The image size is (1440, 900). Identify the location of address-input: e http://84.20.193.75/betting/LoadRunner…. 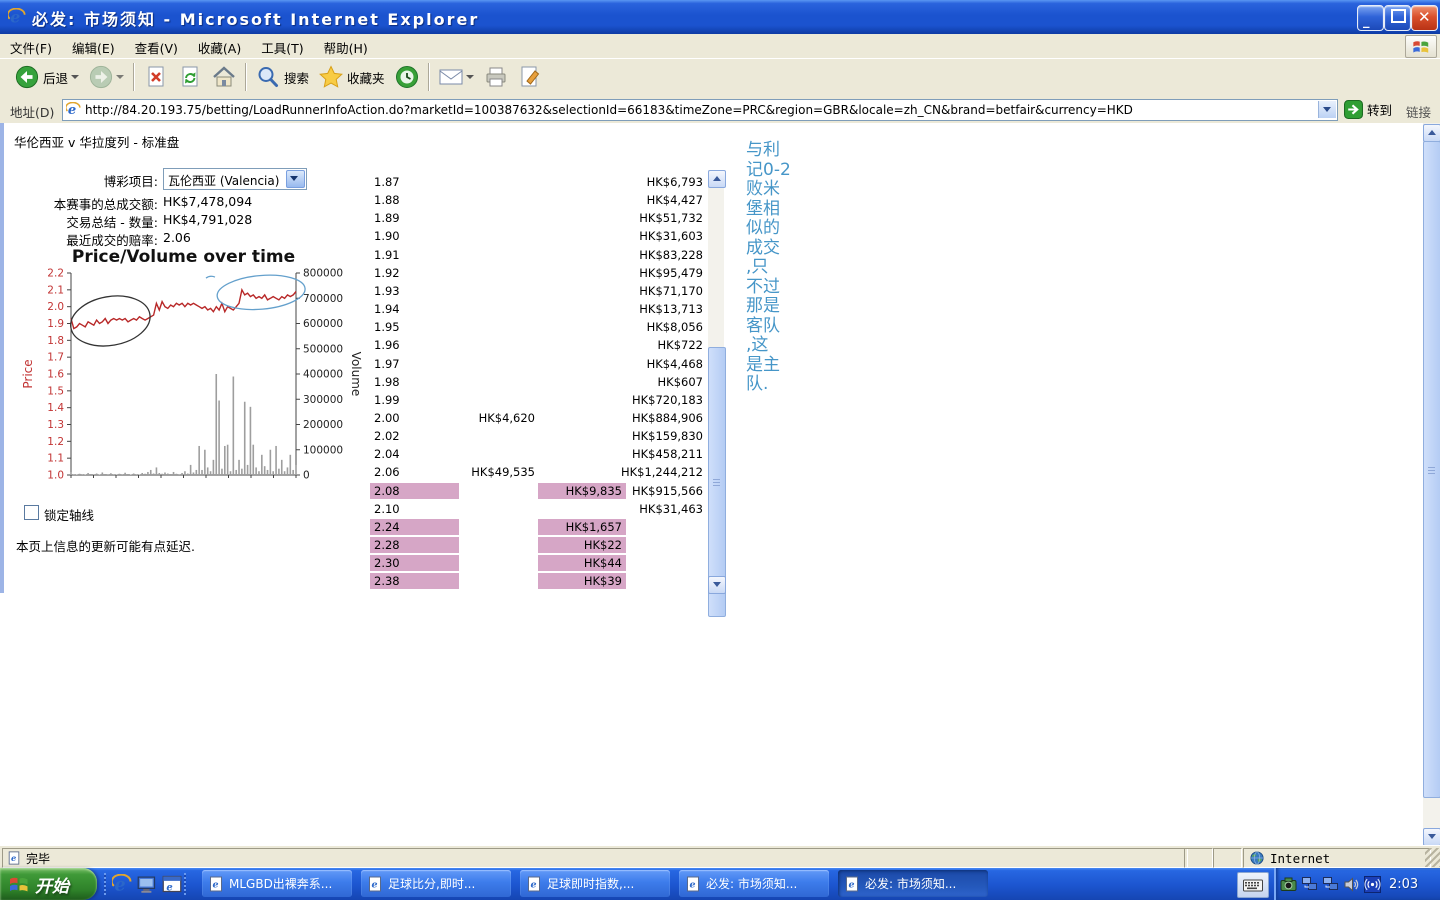
(700, 110).